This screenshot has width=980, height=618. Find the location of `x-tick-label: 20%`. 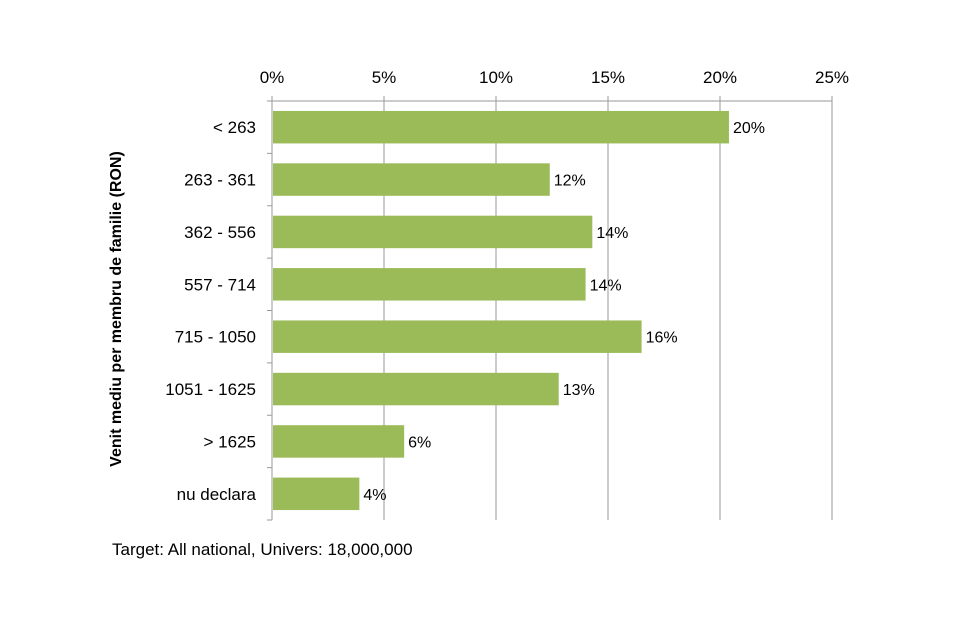

x-tick-label: 20% is located at coordinates (720, 77).